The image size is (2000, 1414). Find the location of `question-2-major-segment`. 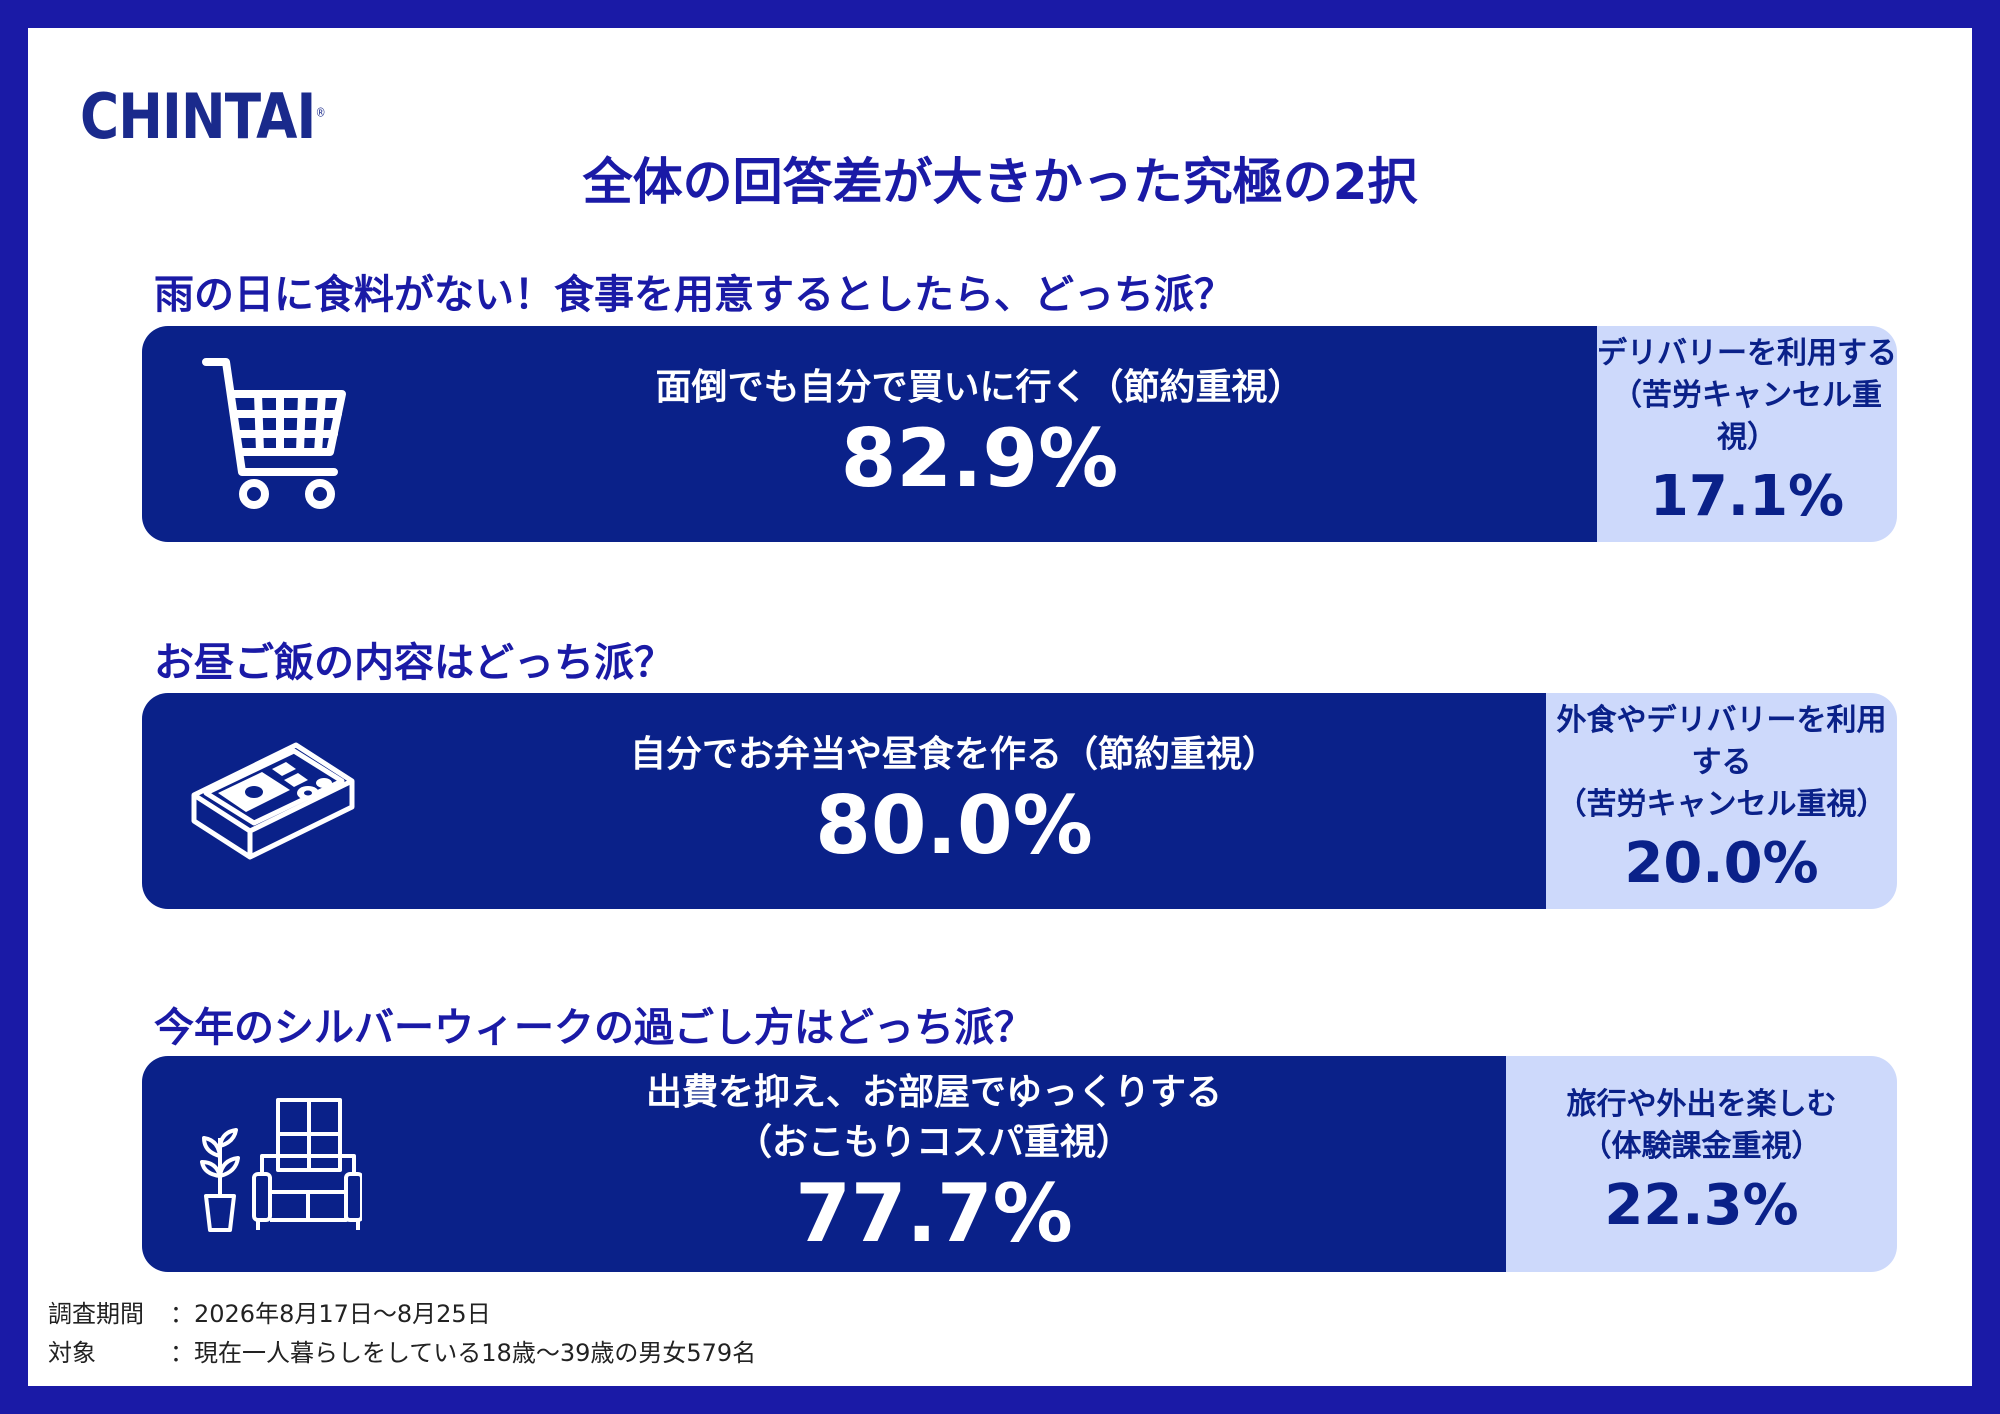

question-2-major-segment is located at coordinates (844, 801).